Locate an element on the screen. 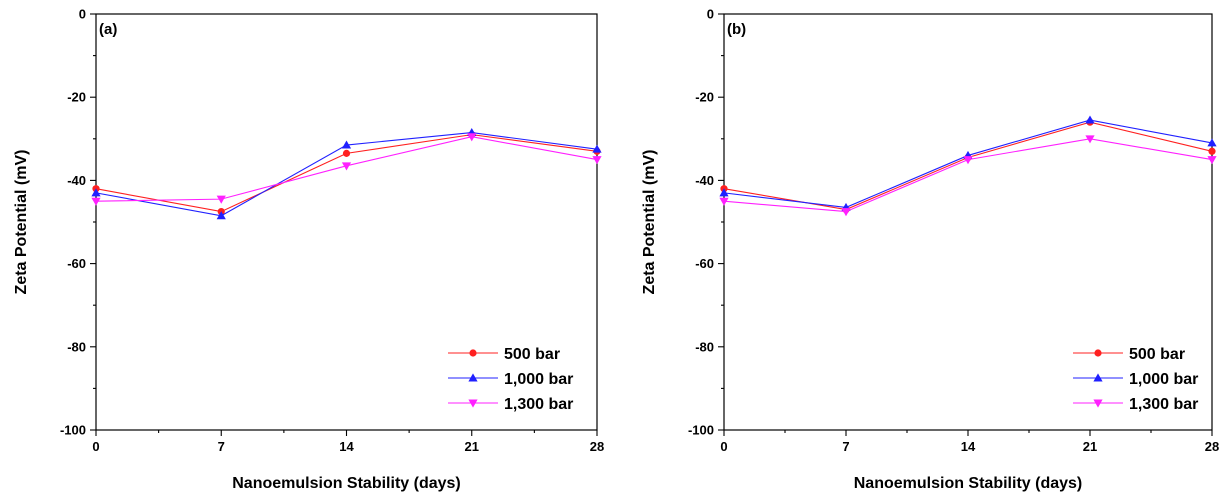 The width and height of the screenshot is (1226, 497). series-line is located at coordinates (968, 166).